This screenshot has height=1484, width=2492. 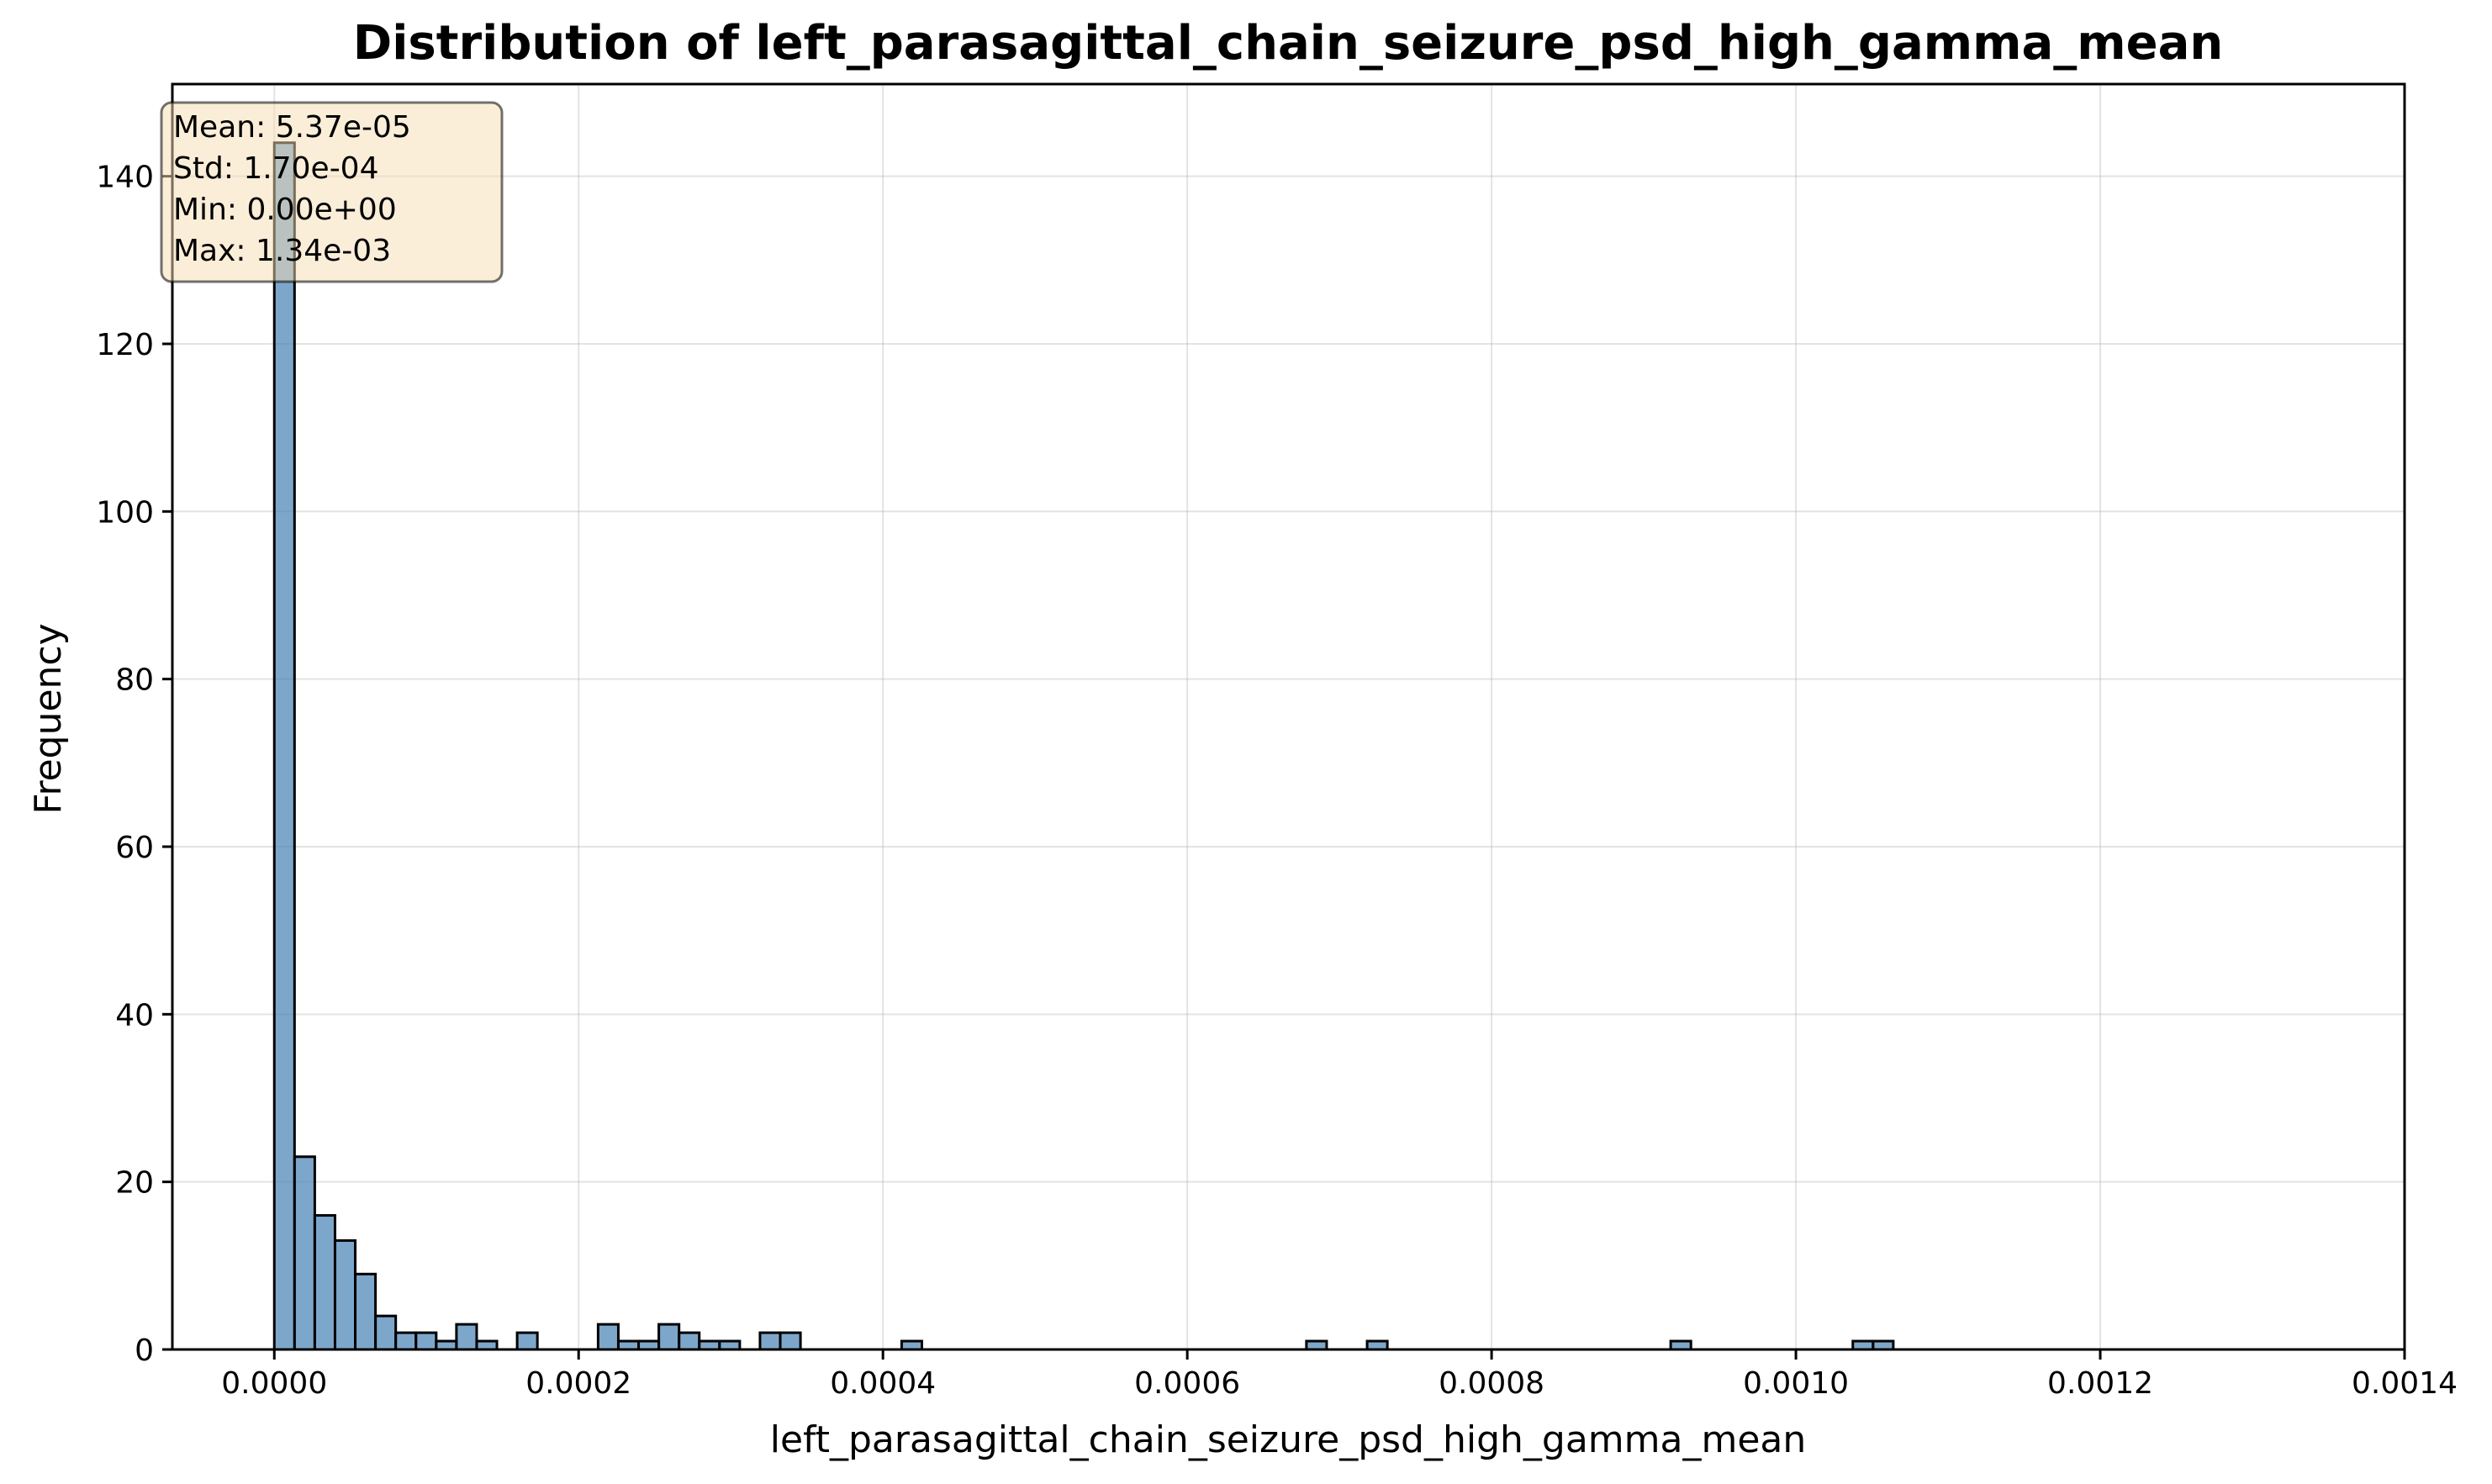 I want to click on x-tick-label: 0.0012, so click(x=2100, y=1383).